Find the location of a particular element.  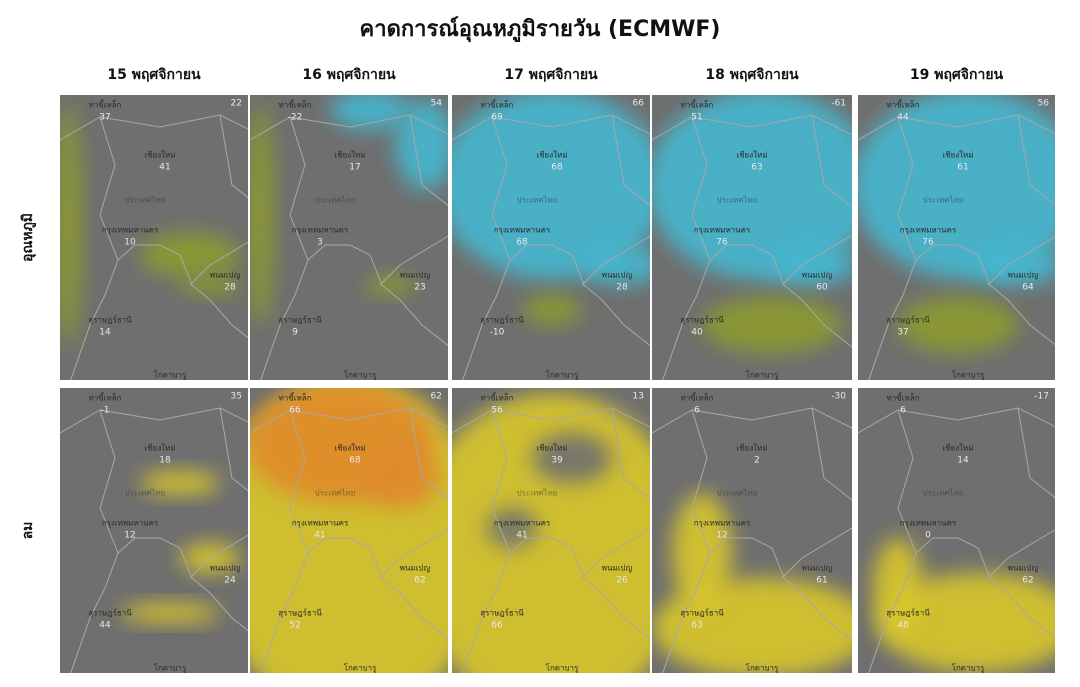

city-value: 40 is located at coordinates (697, 333).